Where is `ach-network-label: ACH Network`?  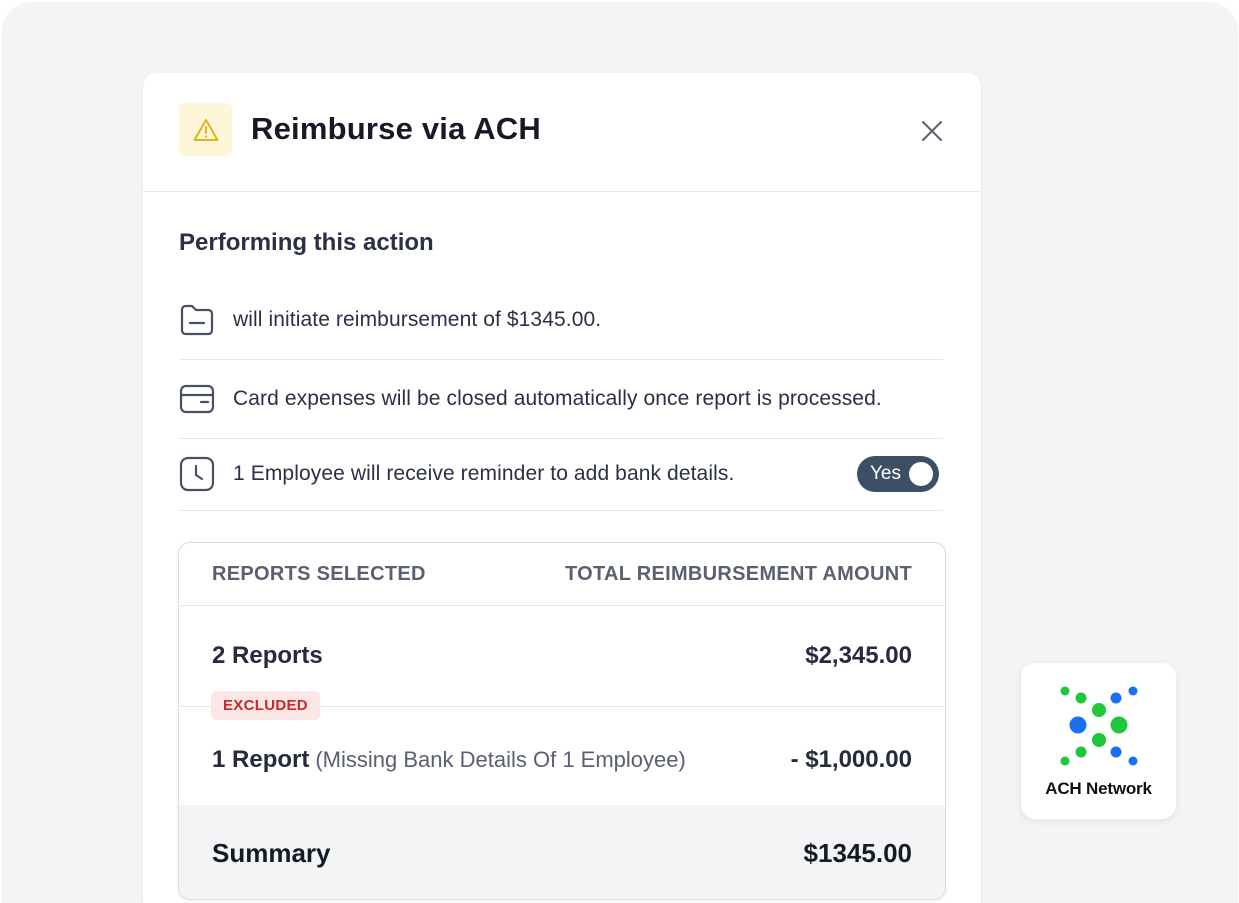
ach-network-label: ACH Network is located at coordinates (1098, 788).